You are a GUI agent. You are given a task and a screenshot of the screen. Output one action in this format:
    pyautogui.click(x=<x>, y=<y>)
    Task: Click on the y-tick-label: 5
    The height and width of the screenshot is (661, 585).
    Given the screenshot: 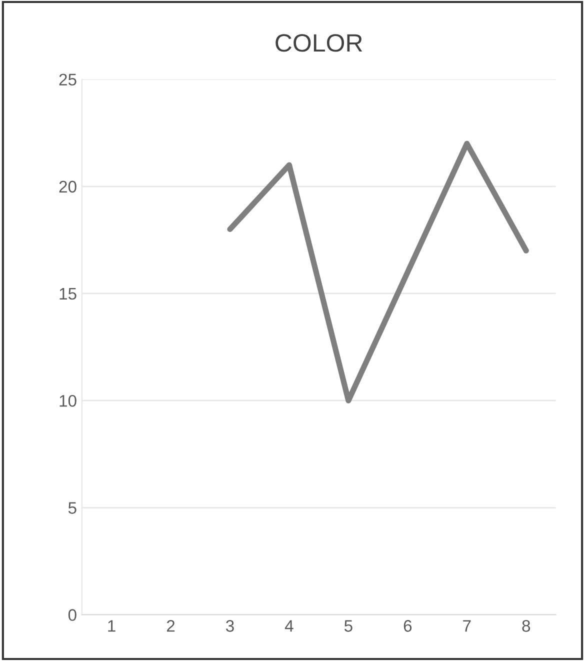 What is the action you would take?
    pyautogui.click(x=72, y=508)
    